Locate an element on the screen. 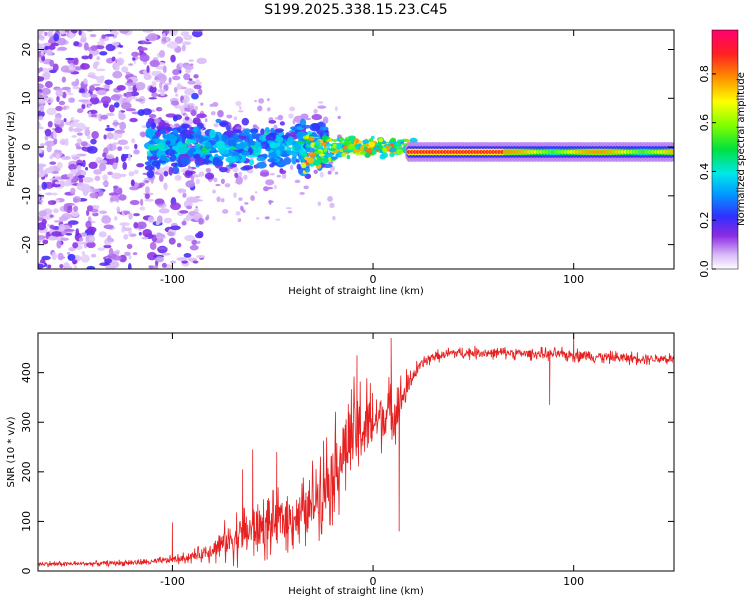 The height and width of the screenshot is (600, 750). spectrogram-x-tick-label: -100 is located at coordinates (172, 279).